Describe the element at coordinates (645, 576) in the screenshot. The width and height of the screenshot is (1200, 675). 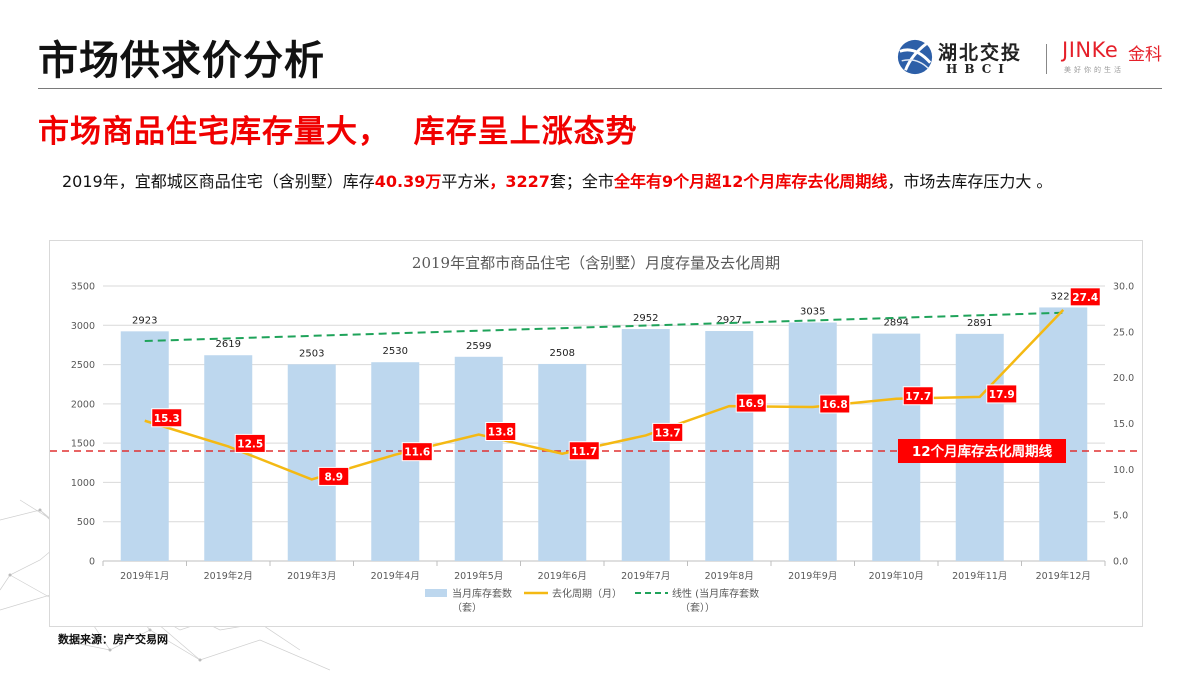
I see `category-label: 2019年7月` at that location.